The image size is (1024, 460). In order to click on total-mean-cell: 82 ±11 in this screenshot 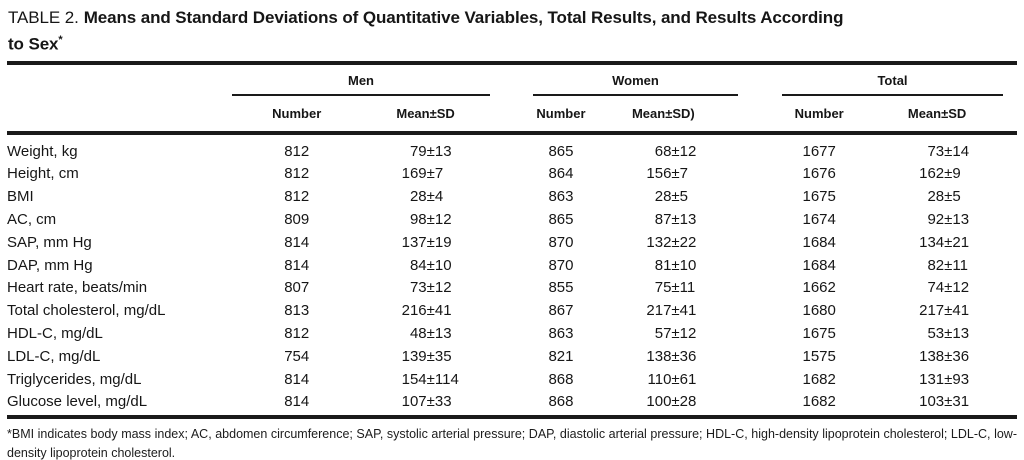, I will do `click(937, 265)`.